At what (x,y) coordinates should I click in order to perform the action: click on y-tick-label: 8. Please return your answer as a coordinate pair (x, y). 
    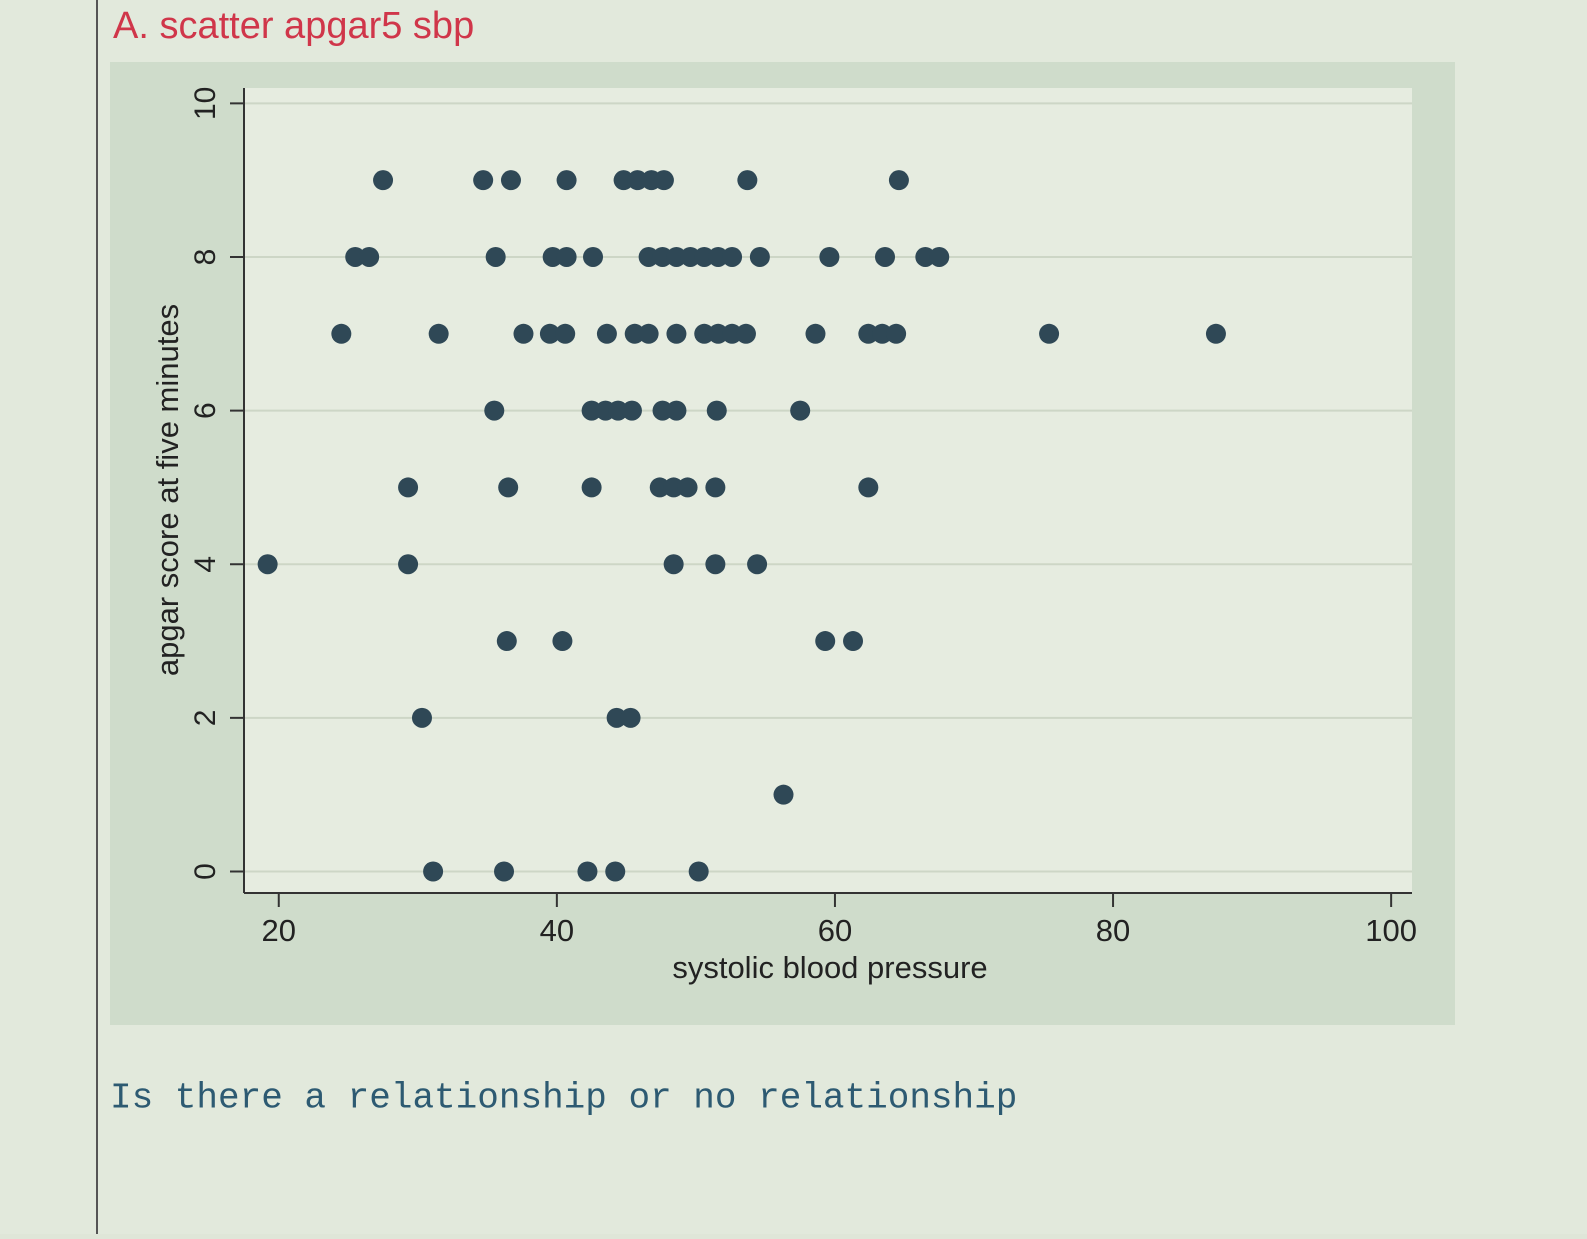
    Looking at the image, I should click on (205, 257).